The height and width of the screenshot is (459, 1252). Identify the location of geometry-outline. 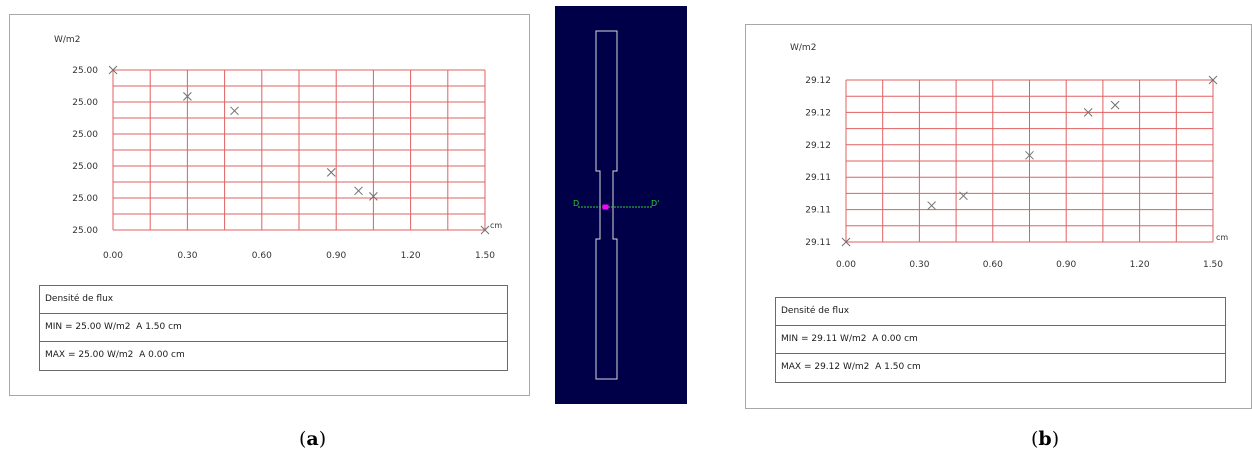
(606, 205).